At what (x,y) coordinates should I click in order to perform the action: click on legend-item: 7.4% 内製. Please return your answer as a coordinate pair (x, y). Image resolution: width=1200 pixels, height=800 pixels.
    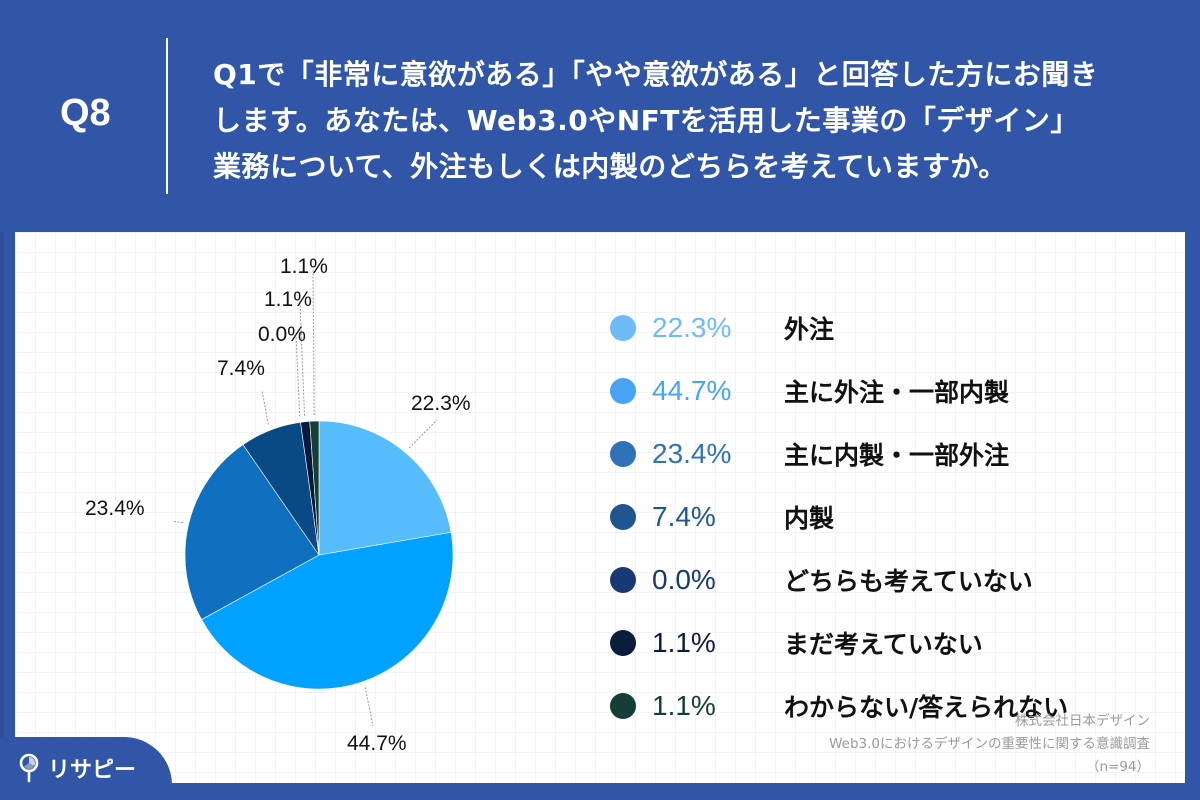
    Looking at the image, I should click on (839, 516).